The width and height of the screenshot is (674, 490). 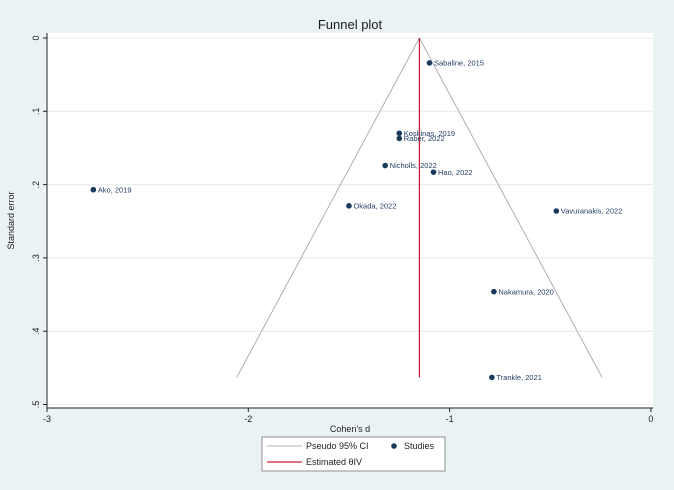 I want to click on y-axis-ticks: 0 .1 .2 .3 .4 .5, so click(x=39, y=221).